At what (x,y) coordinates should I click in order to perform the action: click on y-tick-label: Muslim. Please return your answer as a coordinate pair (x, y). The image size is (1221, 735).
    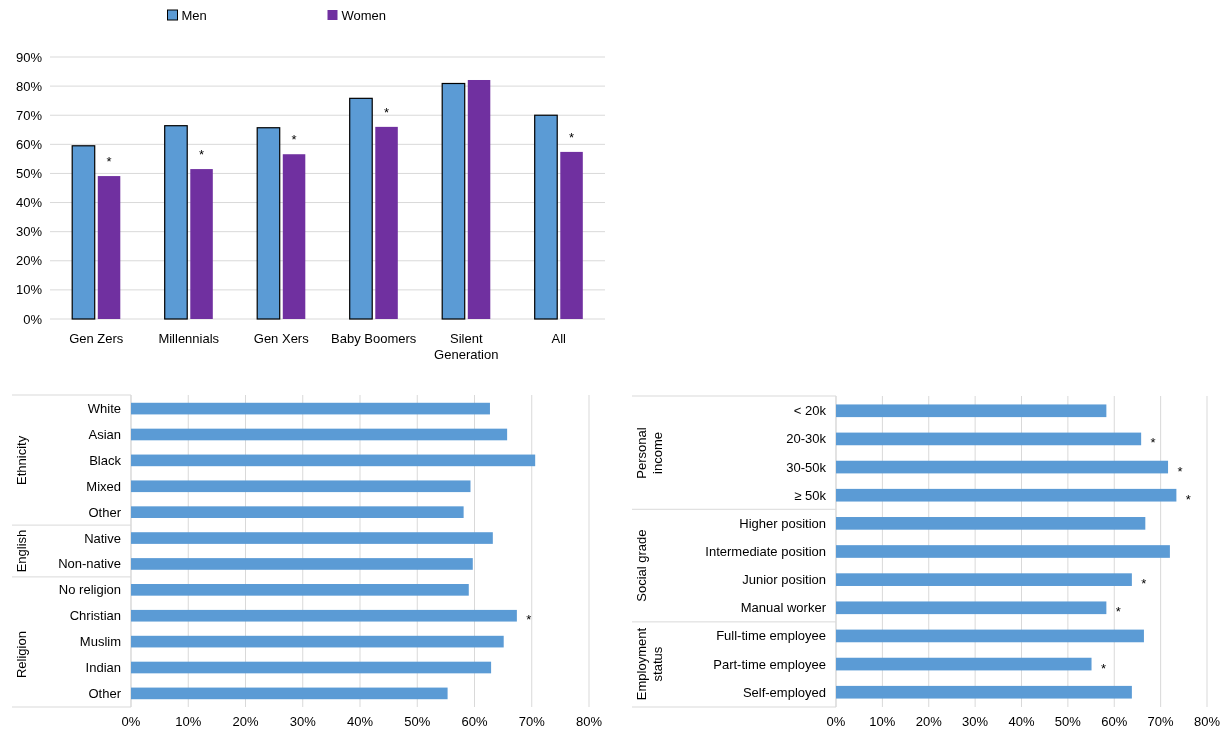
    Looking at the image, I should click on (100, 642).